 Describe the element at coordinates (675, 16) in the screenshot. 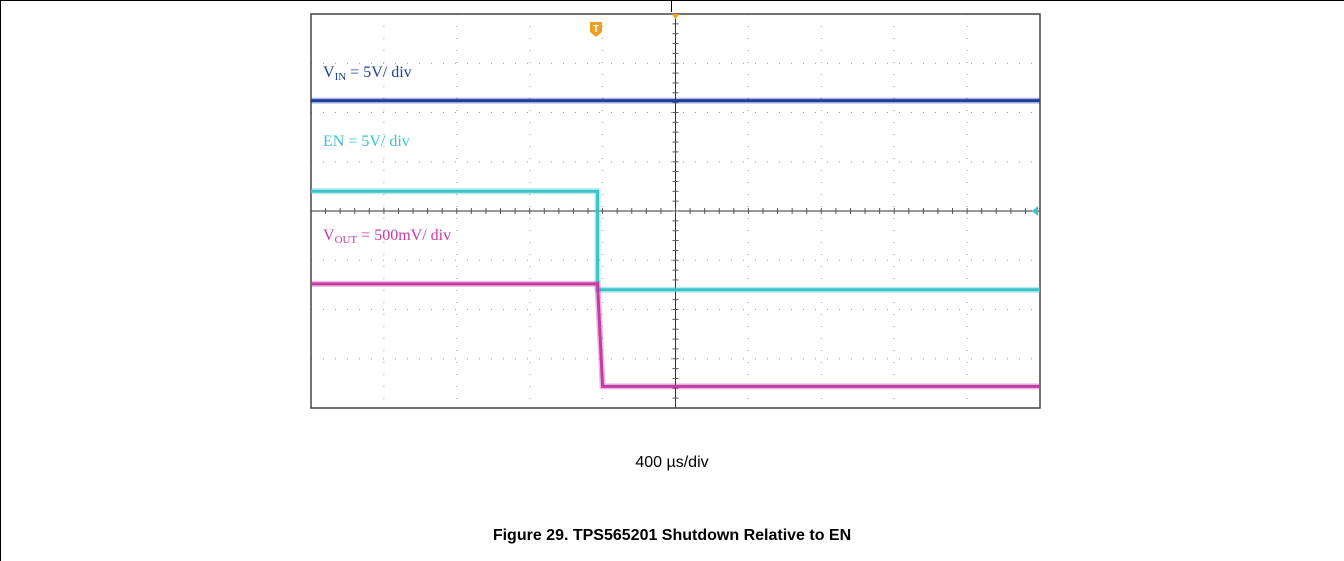

I see `trigger-position-icon` at that location.